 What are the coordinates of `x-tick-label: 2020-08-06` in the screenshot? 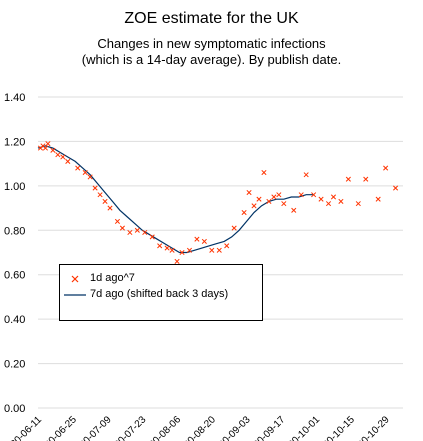 It's located at (161, 427).